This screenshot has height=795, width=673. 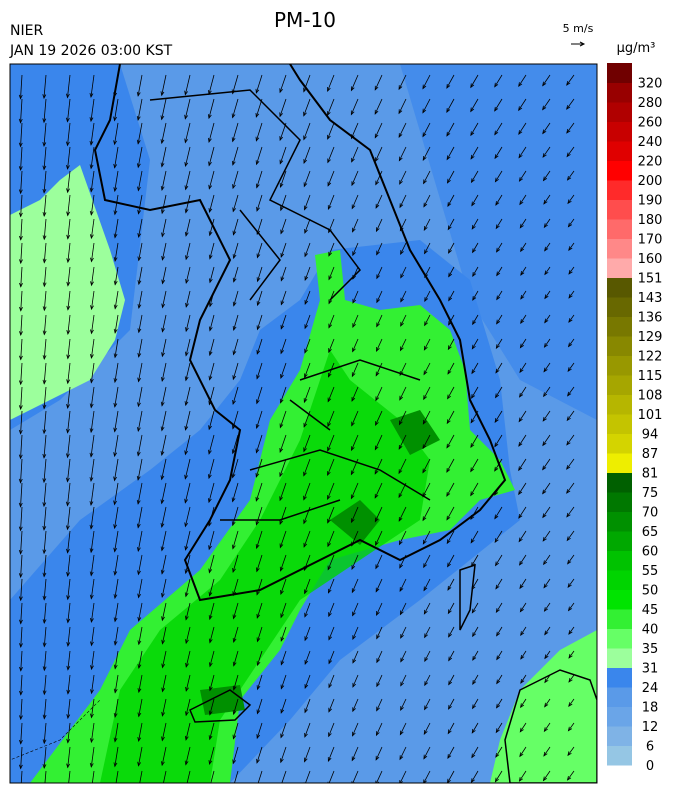 I want to click on colorbar-label: 143, so click(x=650, y=298).